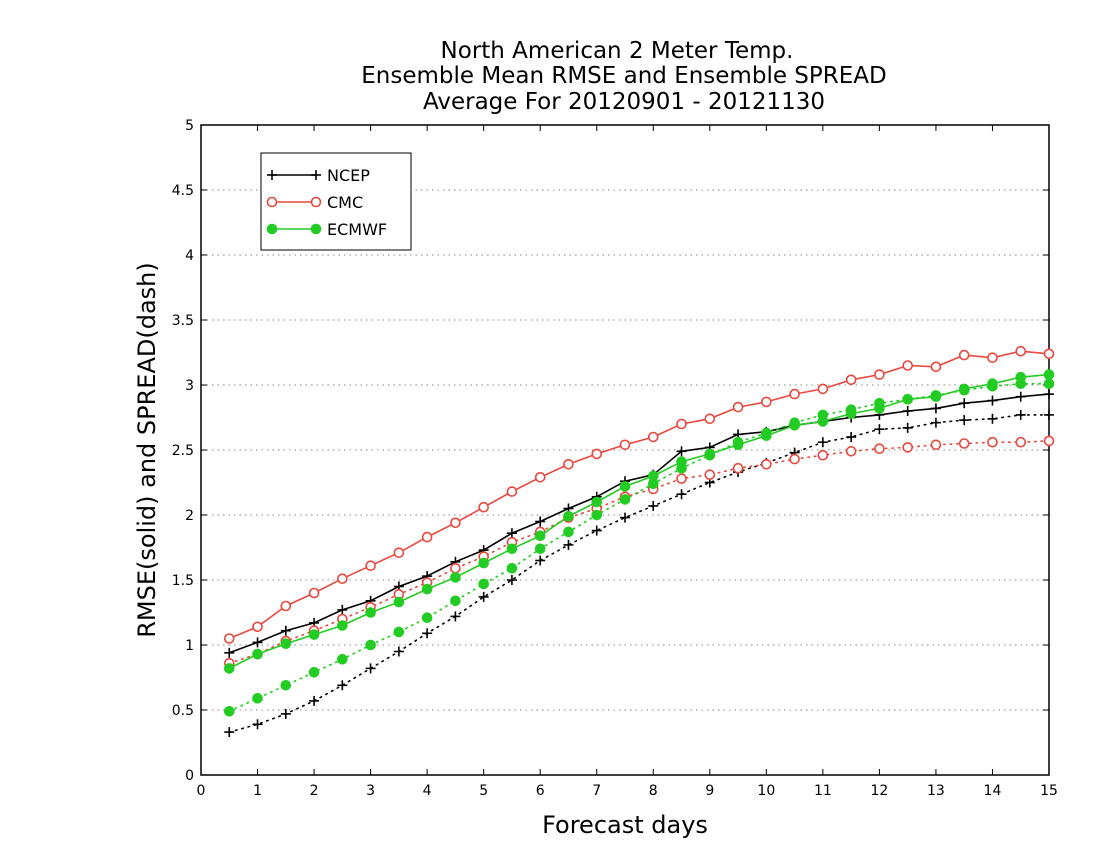  Describe the element at coordinates (483, 791) in the screenshot. I see `x-tick-label: 5` at that location.